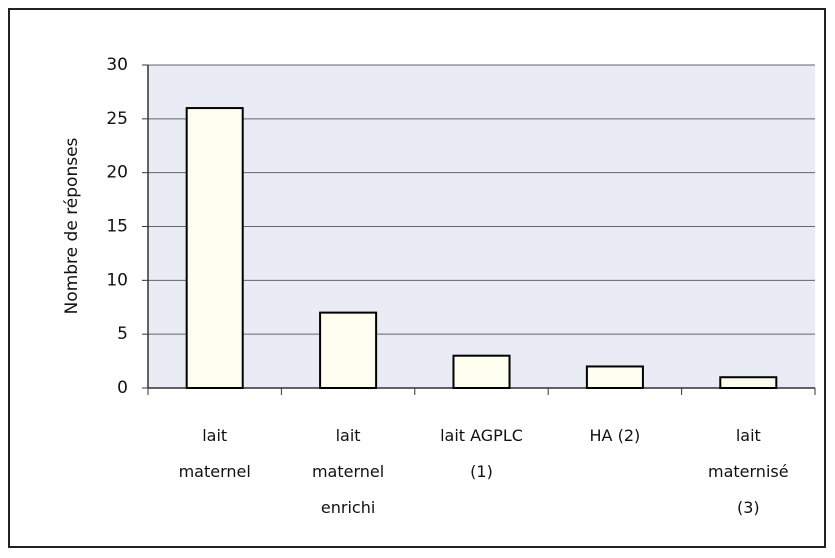  I want to click on x-tick-label: HA (2), so click(615, 435).